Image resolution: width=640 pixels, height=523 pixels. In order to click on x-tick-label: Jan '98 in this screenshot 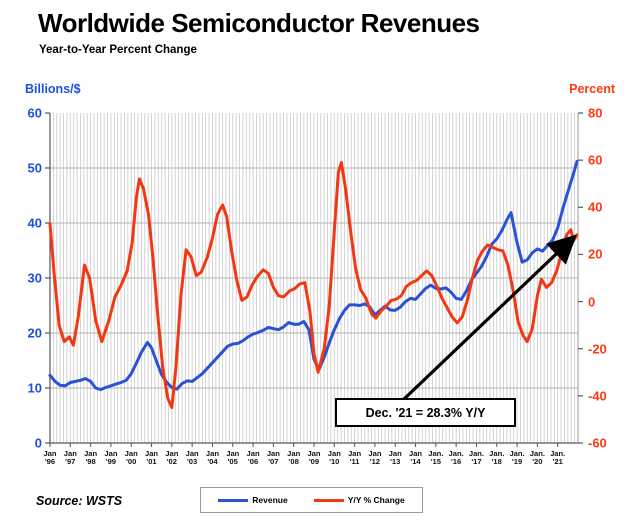, I will do `click(91, 458)`.